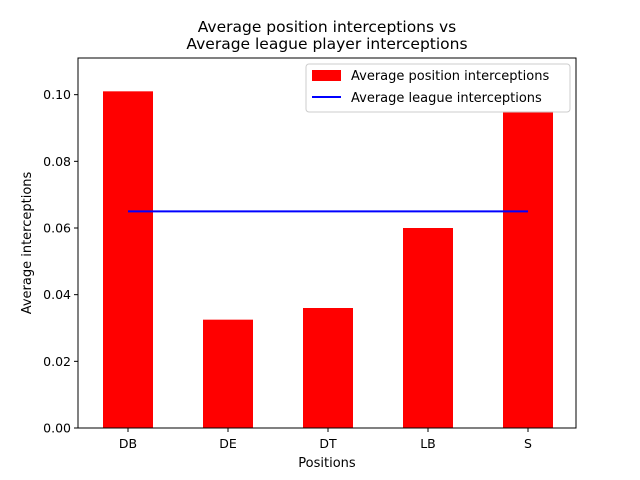  Describe the element at coordinates (328, 443) in the screenshot. I see `x-tick-label-dt: DT` at that location.